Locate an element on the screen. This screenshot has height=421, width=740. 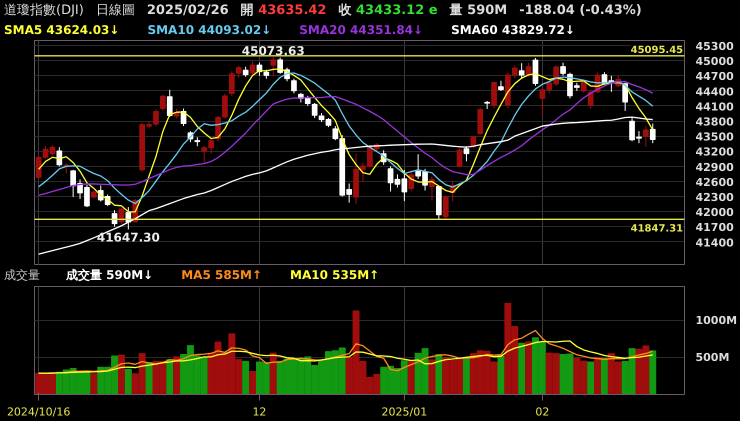
y-tick-label: 42600 is located at coordinates (715, 182).